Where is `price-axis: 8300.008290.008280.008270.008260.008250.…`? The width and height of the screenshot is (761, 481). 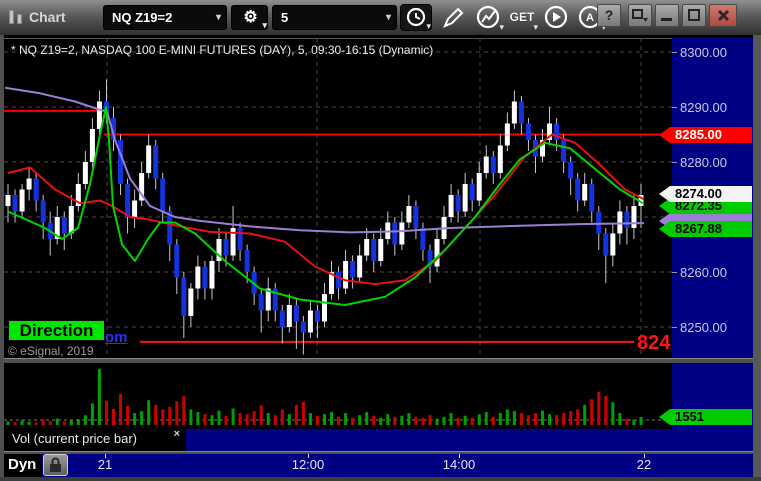 price-axis: 8300.008290.008280.008270.008260.008250.… is located at coordinates (706, 198).